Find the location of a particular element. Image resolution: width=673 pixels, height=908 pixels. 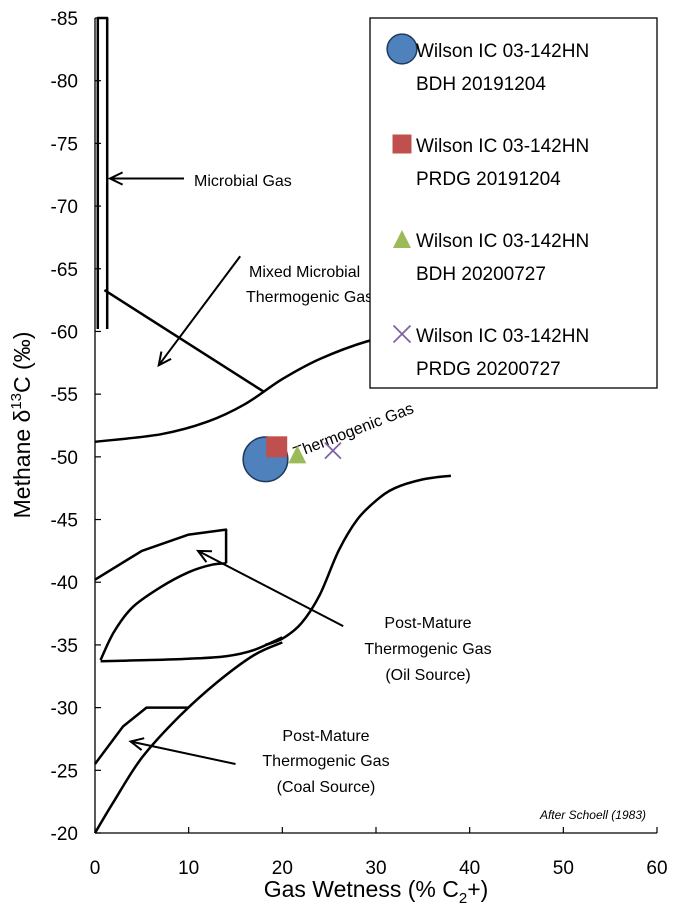

mixed-gas-label: Mixed Microbial Thermogenic Gas is located at coordinates (308, 281).